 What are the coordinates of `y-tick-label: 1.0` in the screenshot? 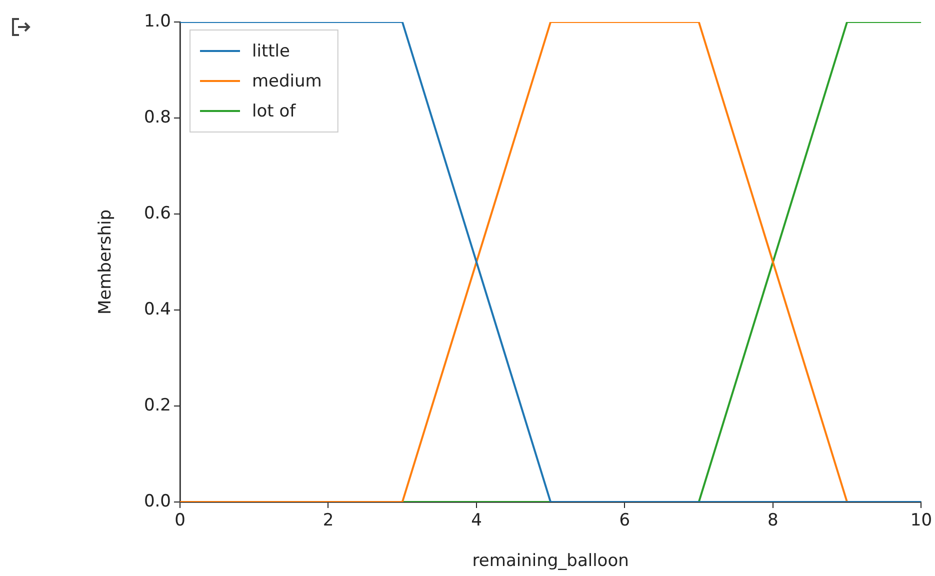 It's located at (157, 21).